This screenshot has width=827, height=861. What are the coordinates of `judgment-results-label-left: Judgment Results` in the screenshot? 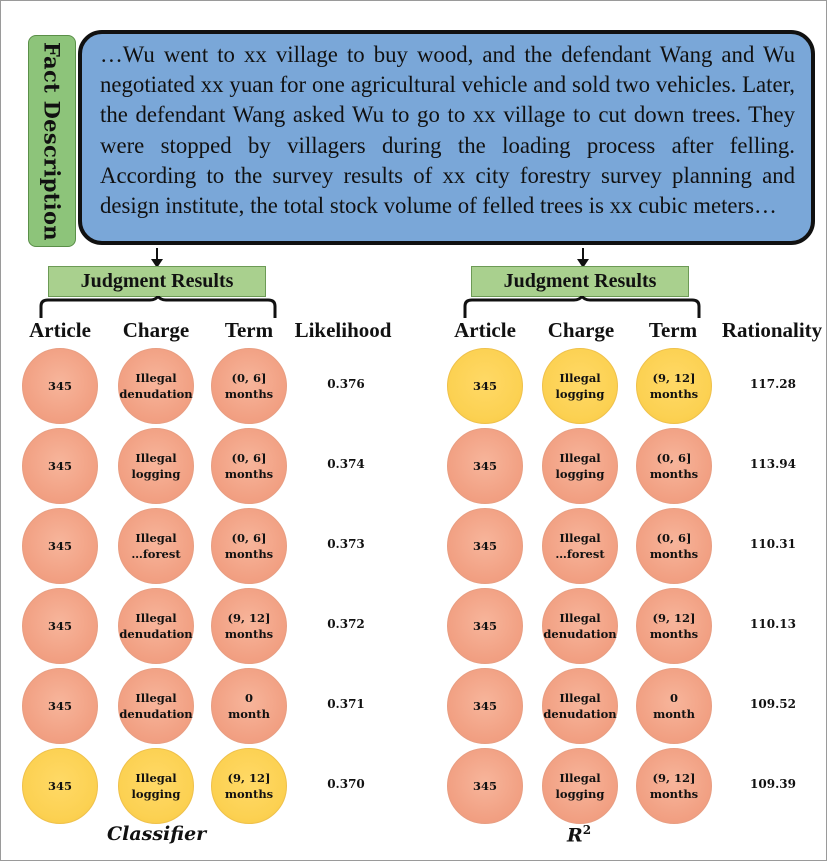 It's located at (157, 281).